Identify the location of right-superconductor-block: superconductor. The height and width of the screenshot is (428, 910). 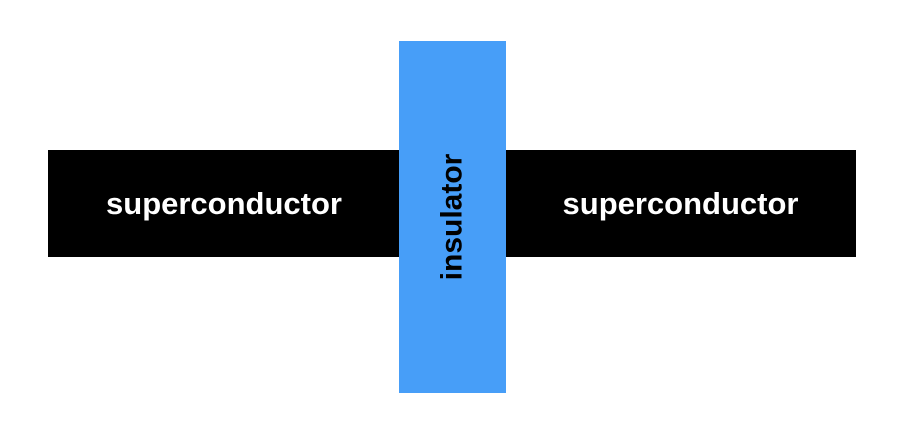
(680, 203).